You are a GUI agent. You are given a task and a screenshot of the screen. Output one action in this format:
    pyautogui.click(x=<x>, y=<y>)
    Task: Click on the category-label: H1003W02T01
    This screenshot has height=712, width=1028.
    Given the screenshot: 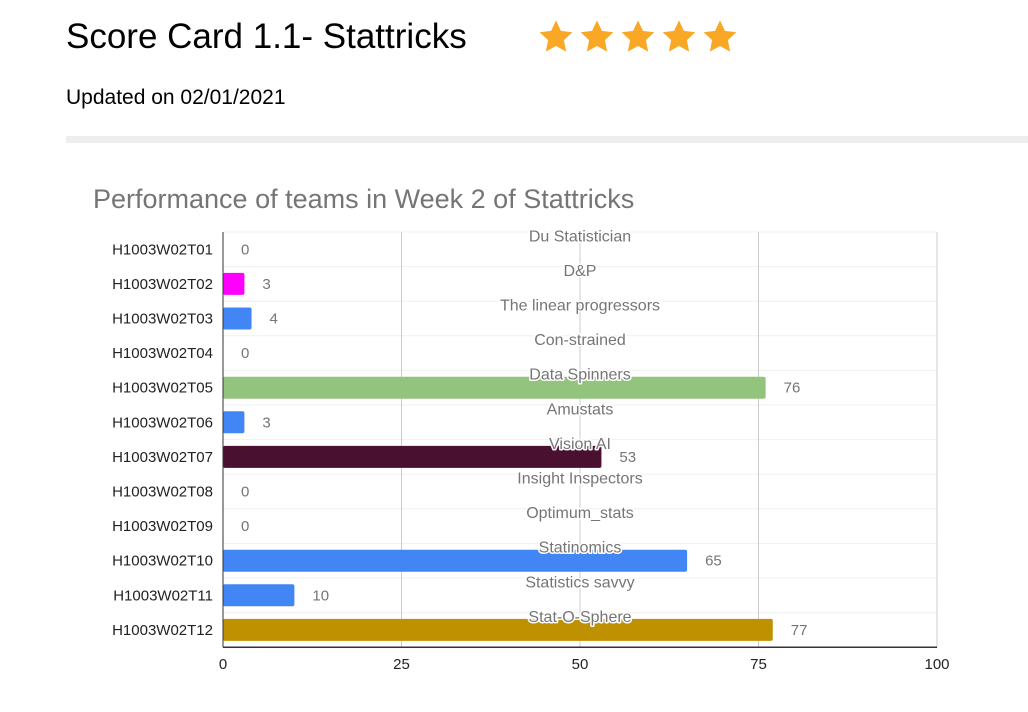 What is the action you would take?
    pyautogui.click(x=162, y=249)
    